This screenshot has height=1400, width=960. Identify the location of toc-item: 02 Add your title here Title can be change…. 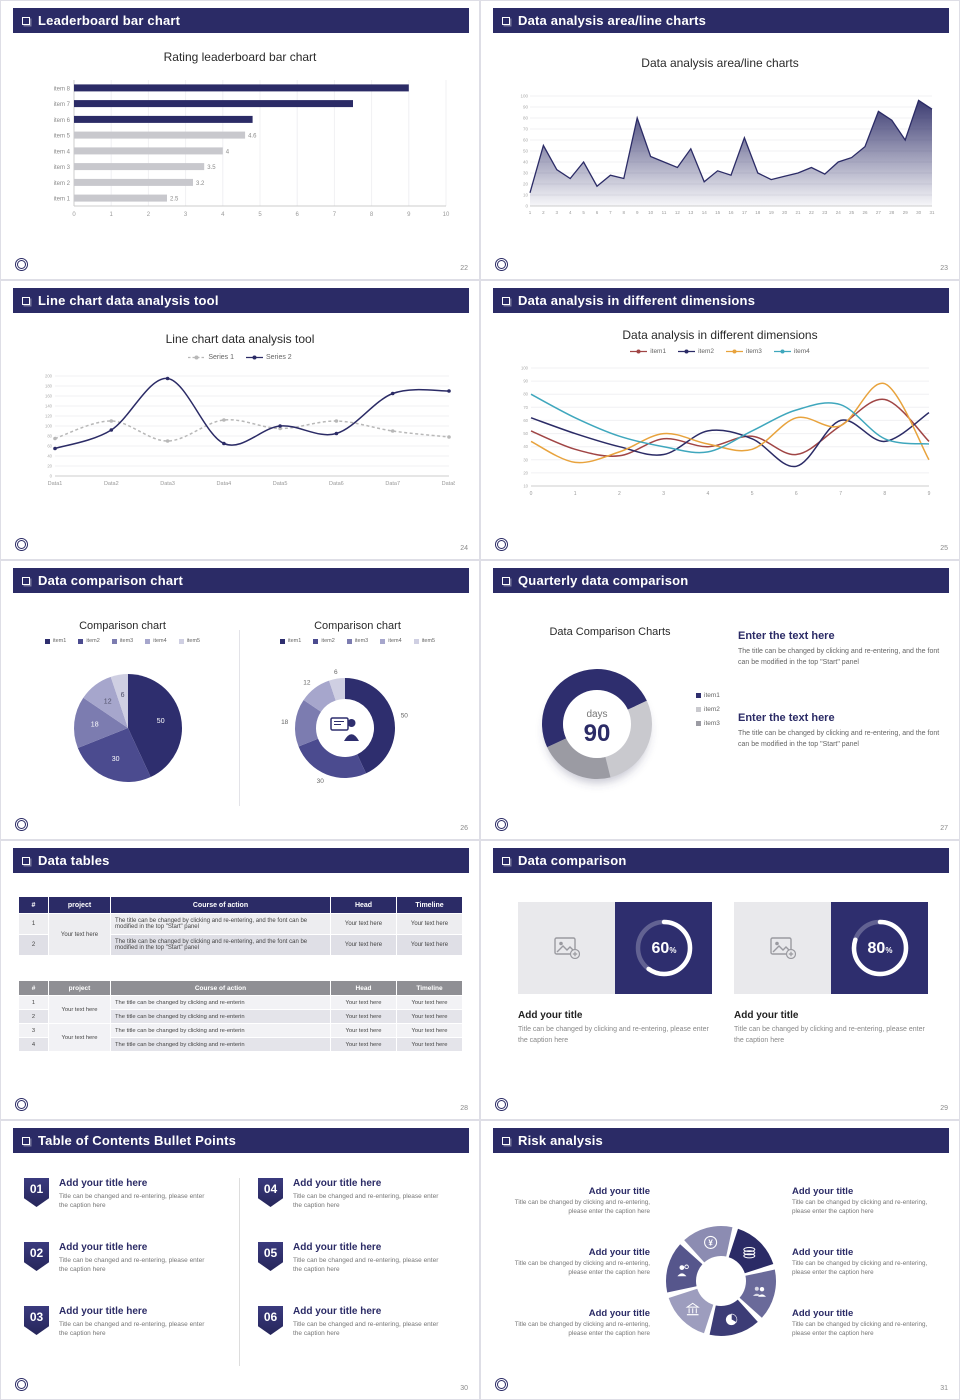
(124, 1274).